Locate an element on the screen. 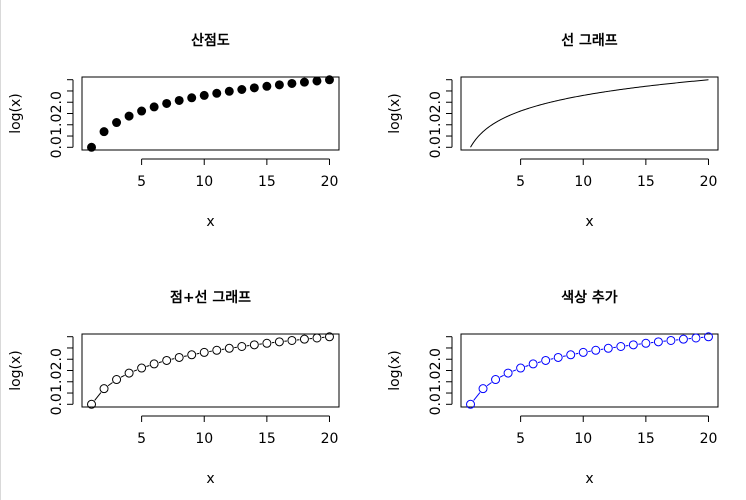  chart-title: 색상 추가 is located at coordinates (589, 298).